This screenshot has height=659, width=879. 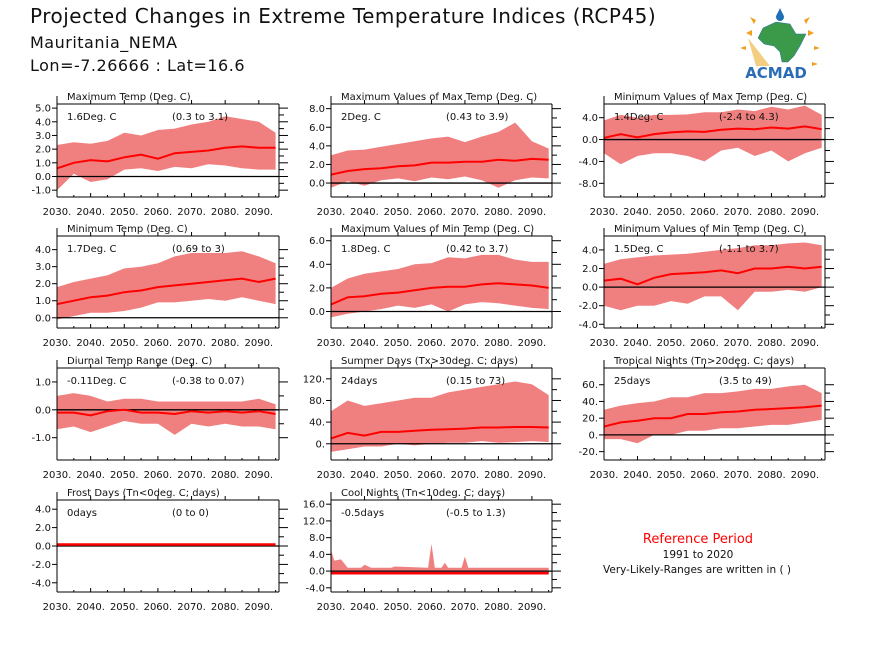 What do you see at coordinates (588, 184) in the screenshot?
I see `y-tick-label: -8.0` at bounding box center [588, 184].